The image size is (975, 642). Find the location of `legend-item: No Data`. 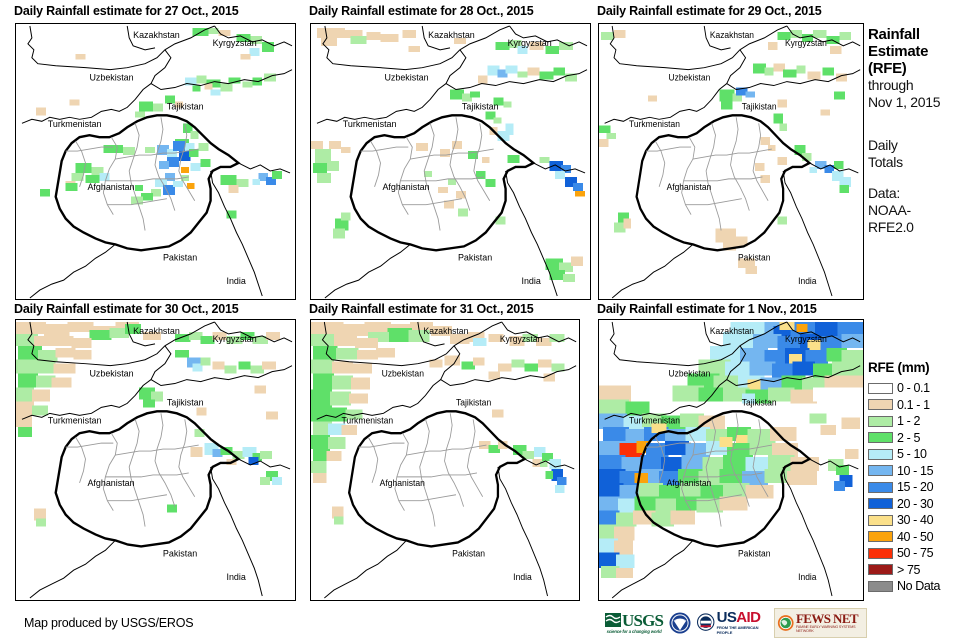

legend-item: No Data is located at coordinates (921, 586).